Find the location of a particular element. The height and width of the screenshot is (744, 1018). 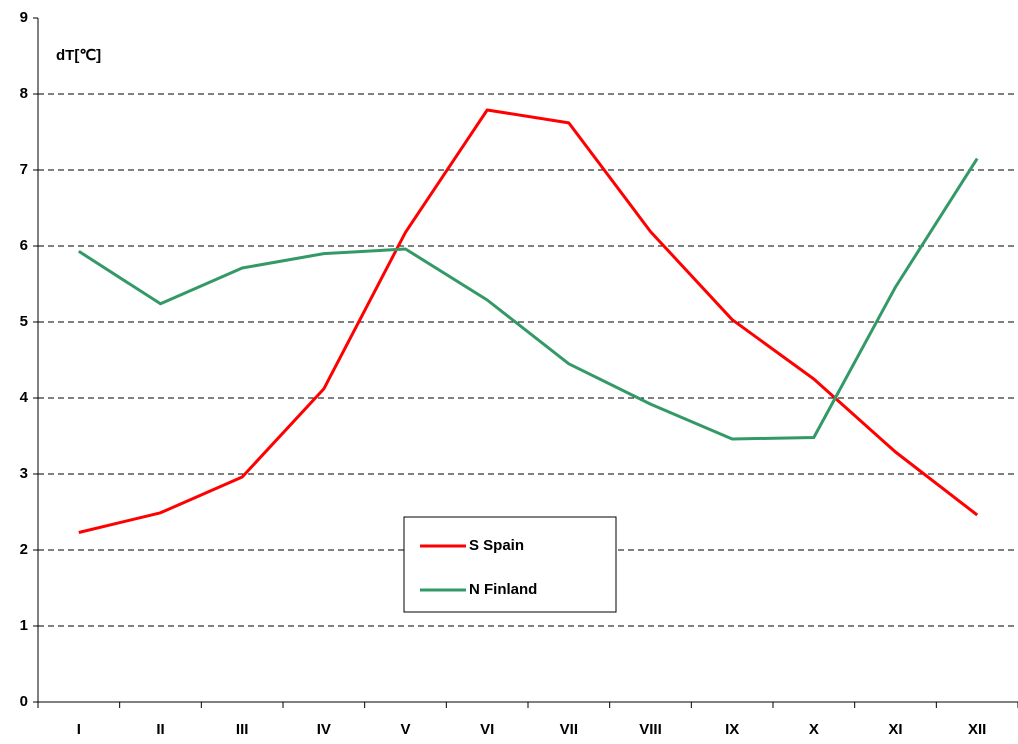

y-tick-label: 7 is located at coordinates (24, 169).